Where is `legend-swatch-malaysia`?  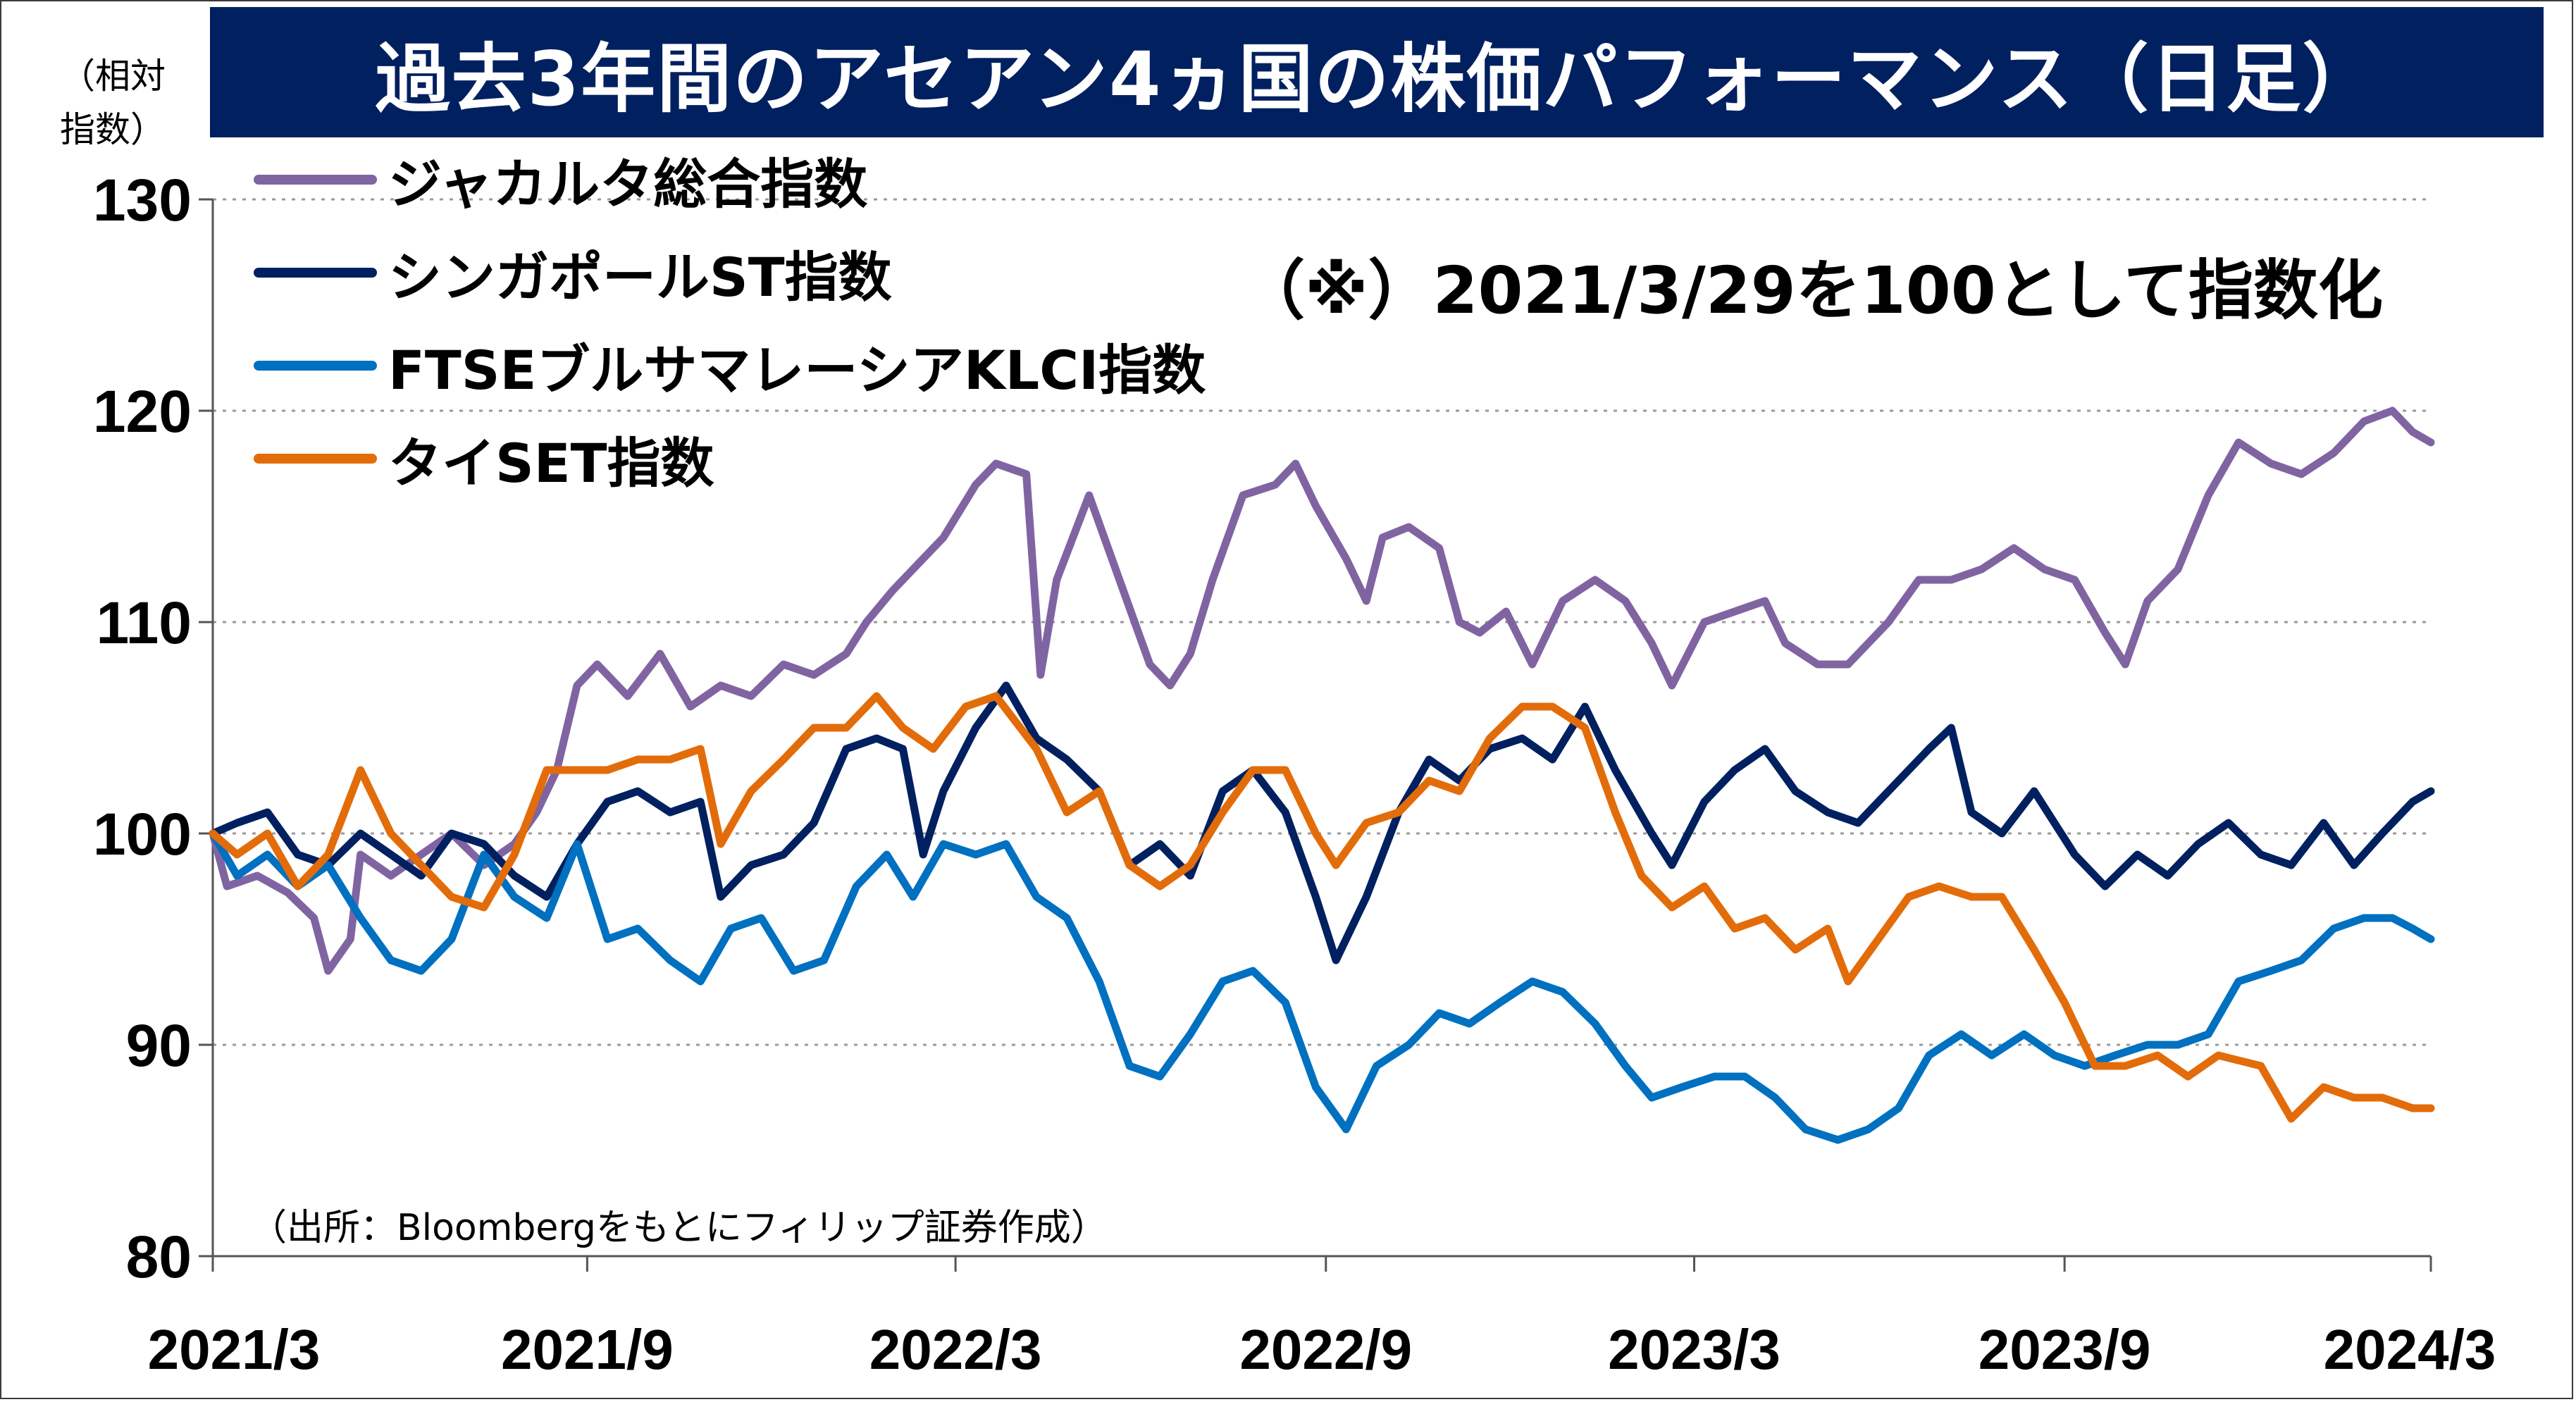 legend-swatch-malaysia is located at coordinates (315, 366).